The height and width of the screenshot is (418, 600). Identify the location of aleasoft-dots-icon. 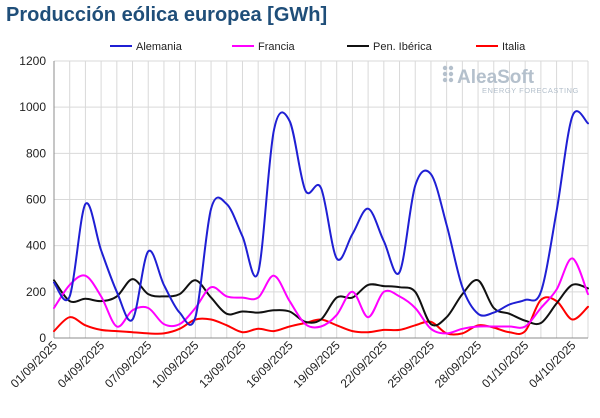
(448, 74).